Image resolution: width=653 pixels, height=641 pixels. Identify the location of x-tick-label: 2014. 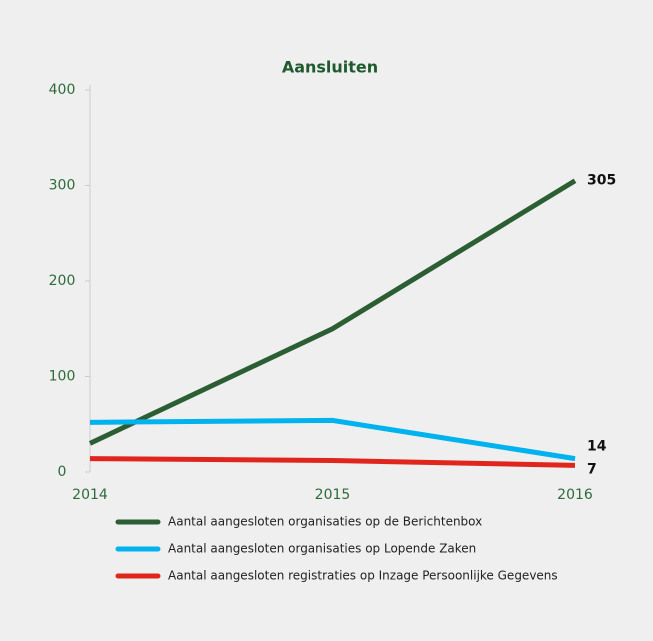
(90, 495).